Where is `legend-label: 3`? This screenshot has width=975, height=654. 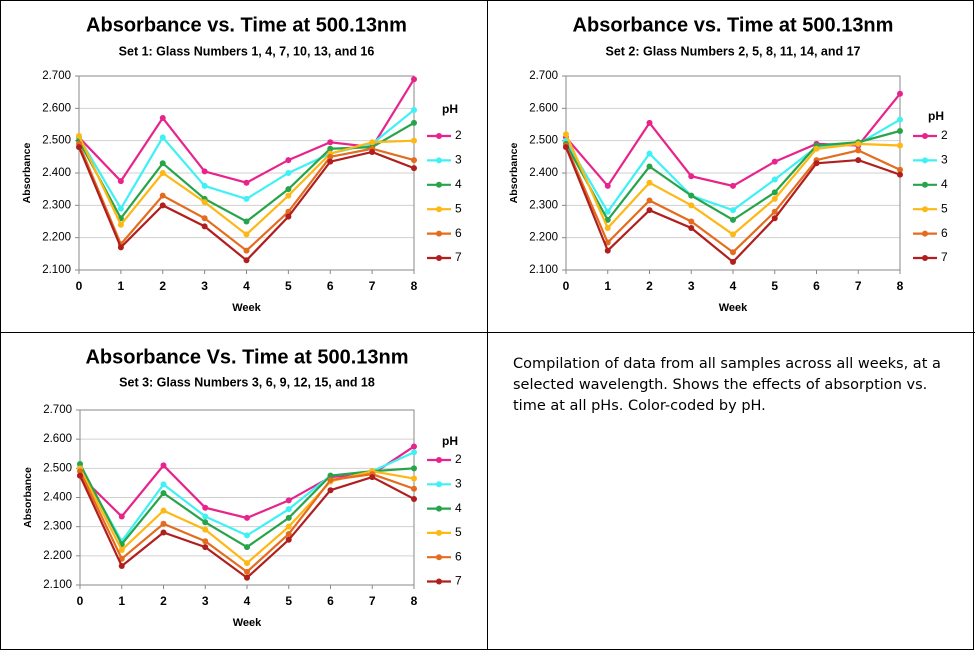 legend-label: 3 is located at coordinates (944, 160).